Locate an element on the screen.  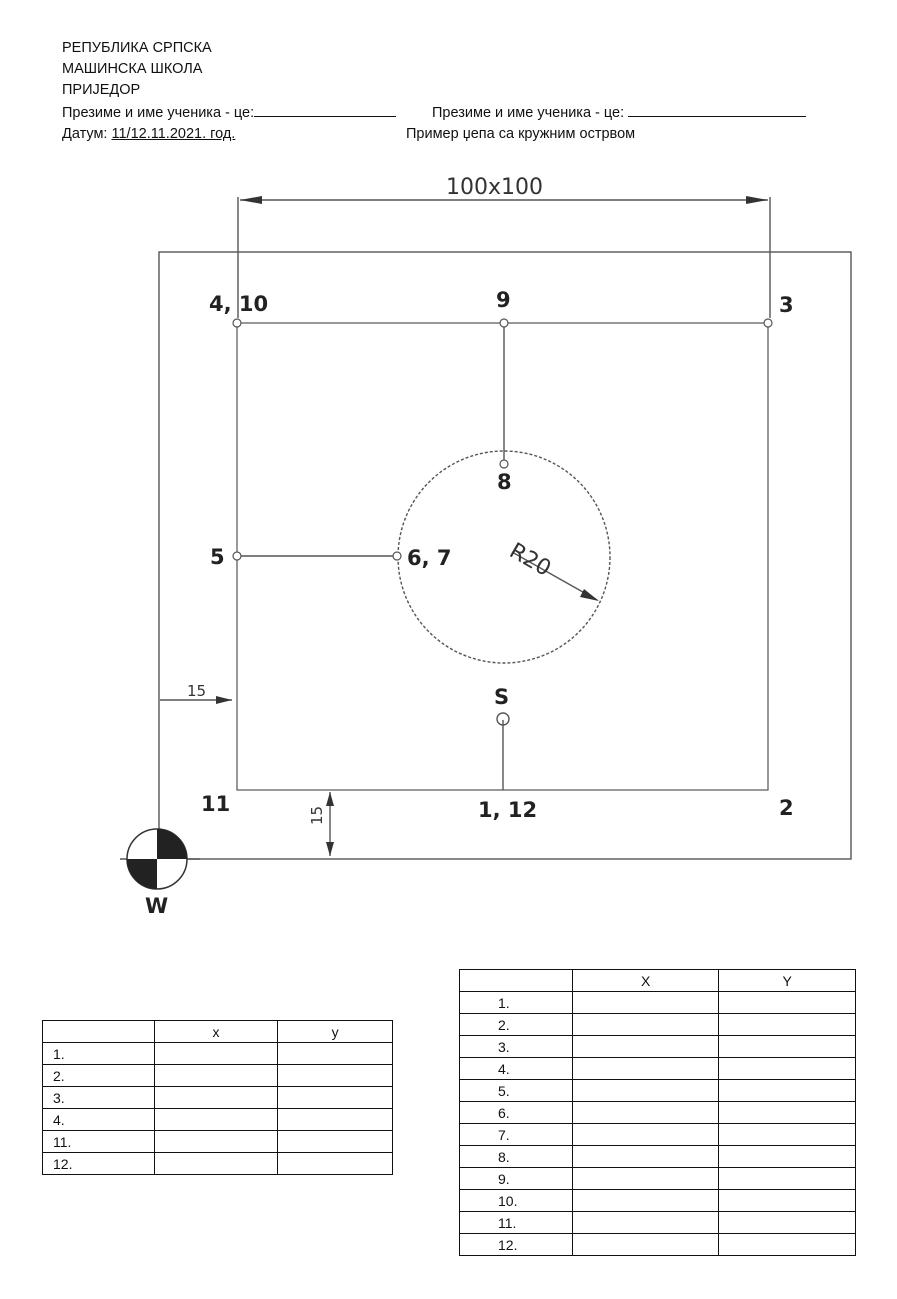
row-label: 5. is located at coordinates (516, 1090).